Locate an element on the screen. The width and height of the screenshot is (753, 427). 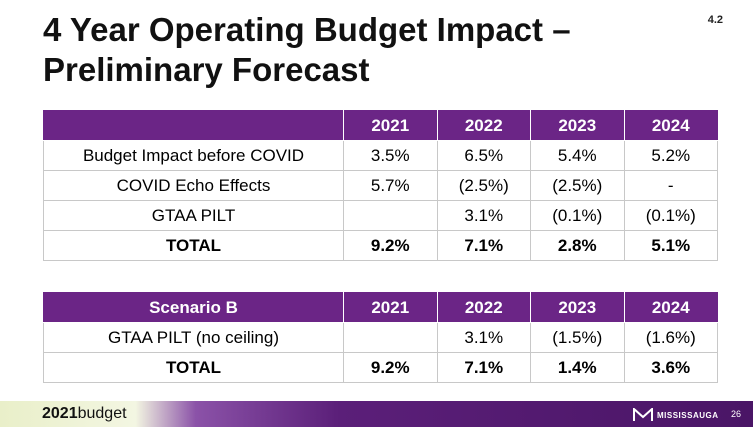
table-header-row: 2021 2022 2023 2024 is located at coordinates (380, 125).